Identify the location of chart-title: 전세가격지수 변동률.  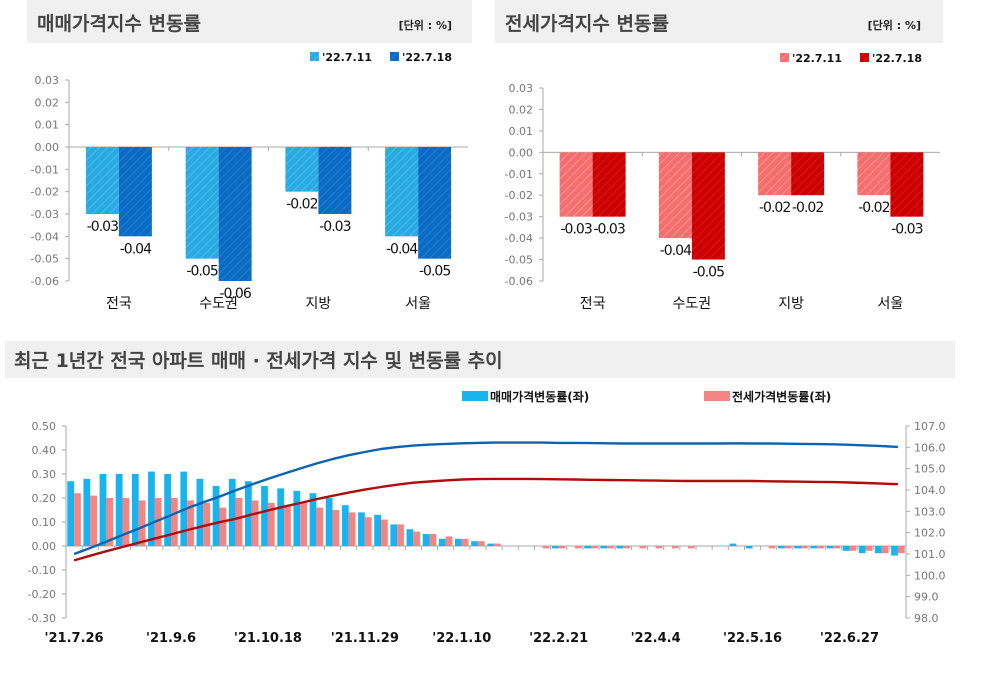
(587, 24).